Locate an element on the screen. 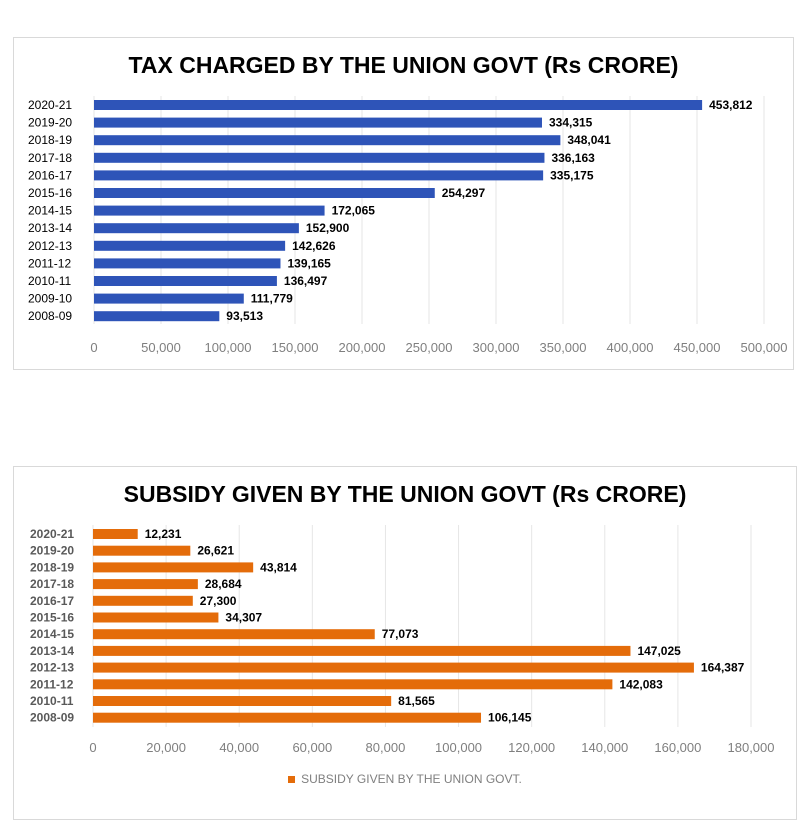 This screenshot has width=810, height=823. tax-data-label: 152,900 is located at coordinates (328, 228).